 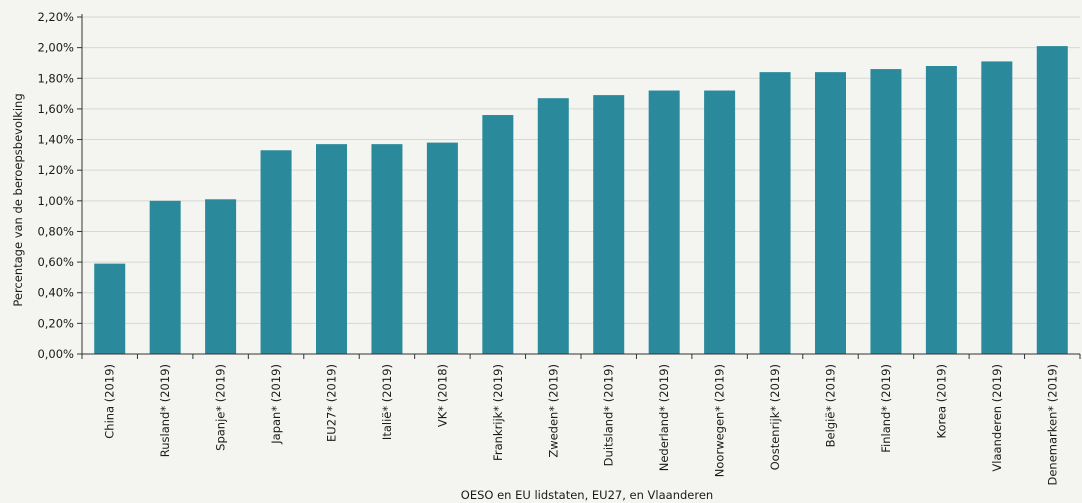 What do you see at coordinates (55, 262) in the screenshot?
I see `y-tick-label: 0,60%` at bounding box center [55, 262].